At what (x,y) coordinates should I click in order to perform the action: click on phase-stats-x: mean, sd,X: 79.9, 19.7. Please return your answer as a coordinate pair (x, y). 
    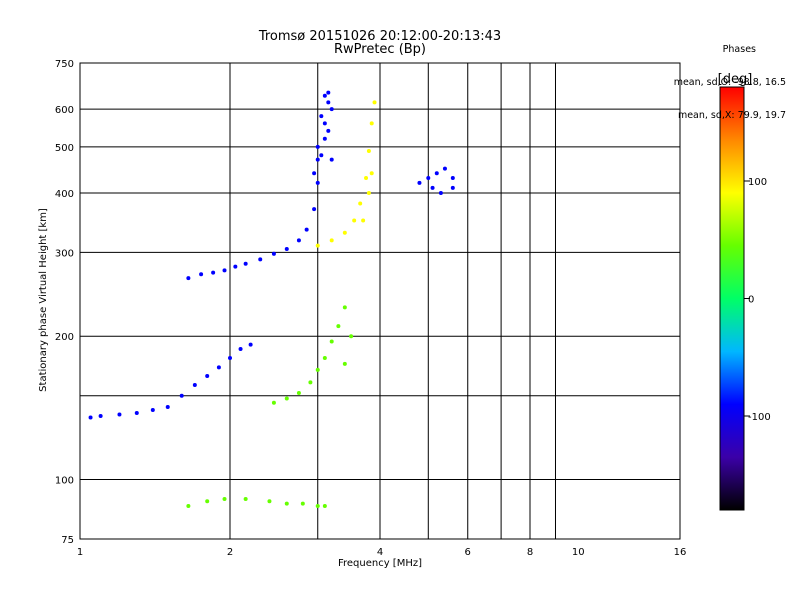
    Looking at the image, I should click on (731, 115).